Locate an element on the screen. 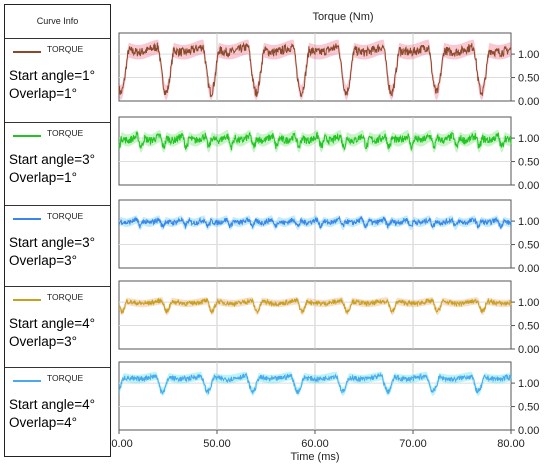 The height and width of the screenshot is (469, 550). legend-label-2: Start angle=3° Overlap=1° is located at coordinates (52, 169).